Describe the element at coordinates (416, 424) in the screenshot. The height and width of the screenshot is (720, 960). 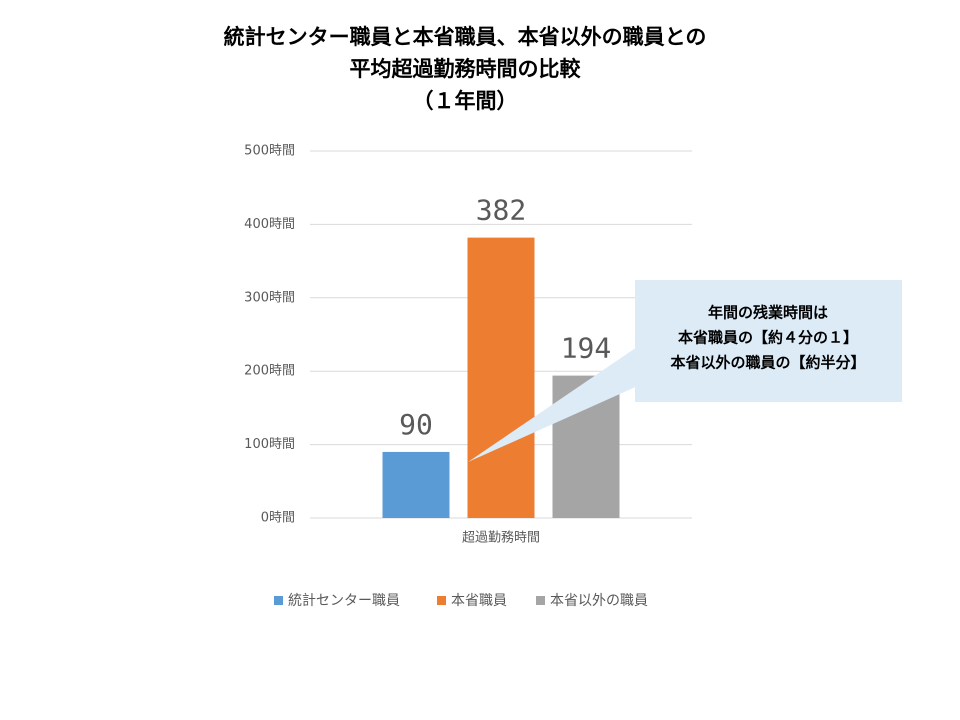
I see `value-label: 90` at that location.